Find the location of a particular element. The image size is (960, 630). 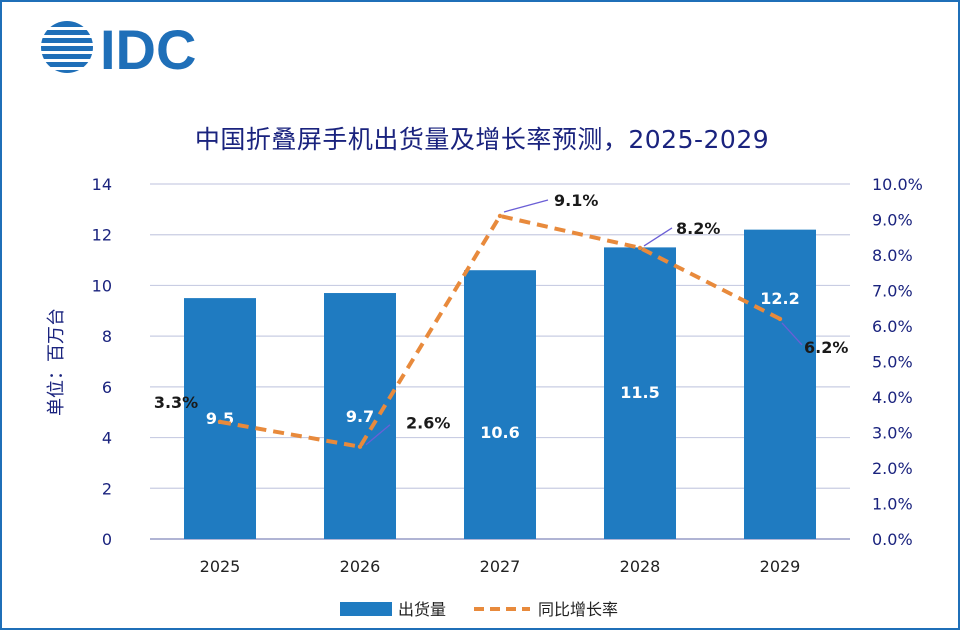

y-tick-label: 0 is located at coordinates (107, 539).